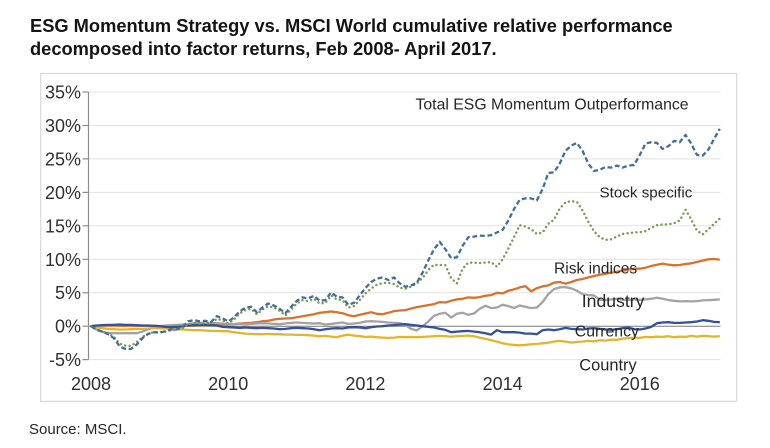 The image size is (770, 448). I want to click on svg-text: 0%, so click(68, 327).